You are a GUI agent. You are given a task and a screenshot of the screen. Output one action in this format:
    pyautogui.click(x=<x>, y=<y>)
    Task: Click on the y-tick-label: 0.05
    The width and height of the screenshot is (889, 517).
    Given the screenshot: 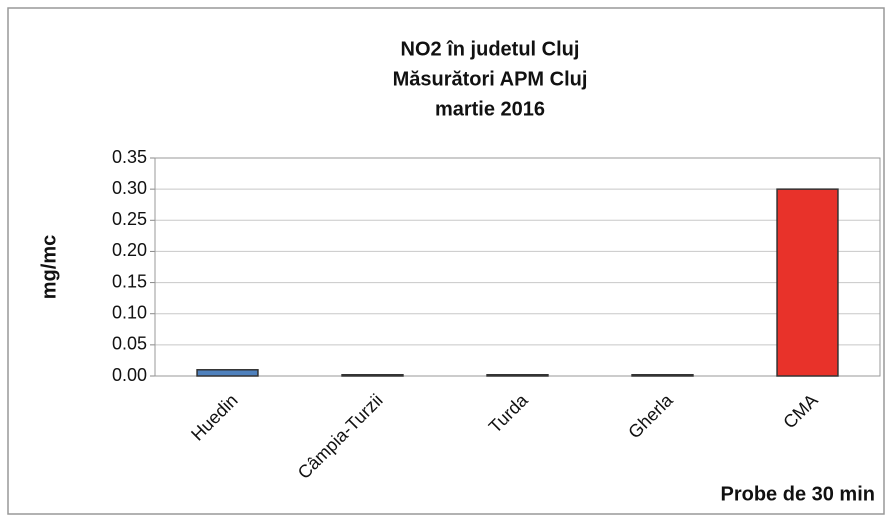 What is the action you would take?
    pyautogui.click(x=129, y=344)
    